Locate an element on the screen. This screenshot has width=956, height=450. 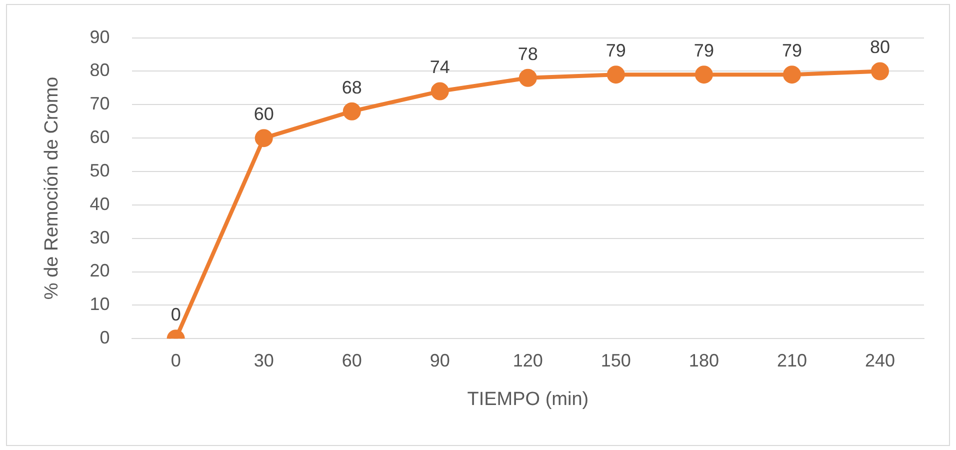
y-tick-label: 50 is located at coordinates (100, 170).